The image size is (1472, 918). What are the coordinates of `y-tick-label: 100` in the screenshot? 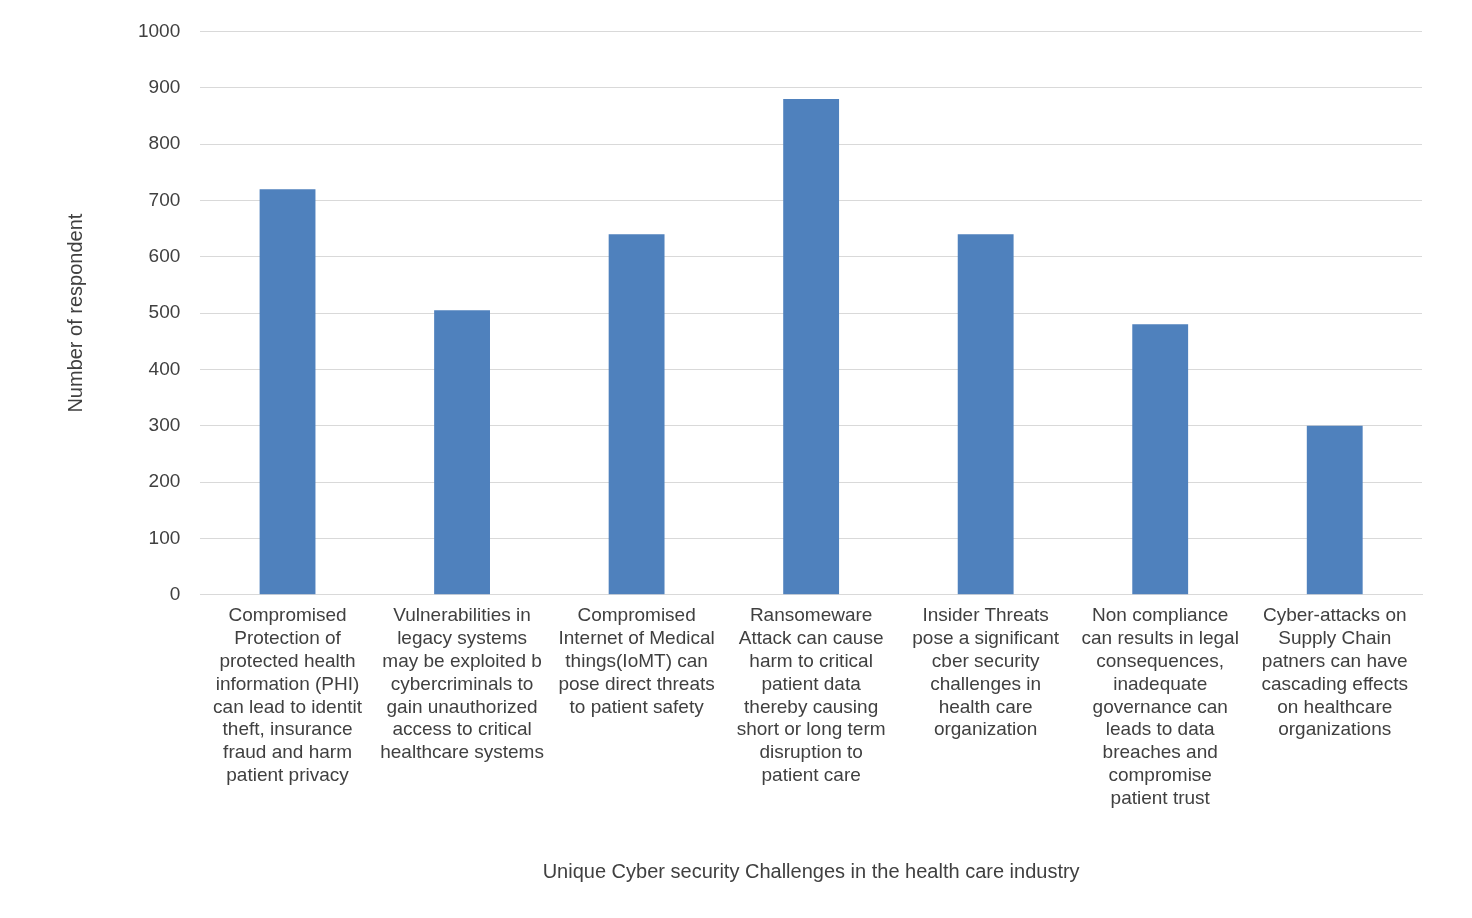 It's located at (164, 537).